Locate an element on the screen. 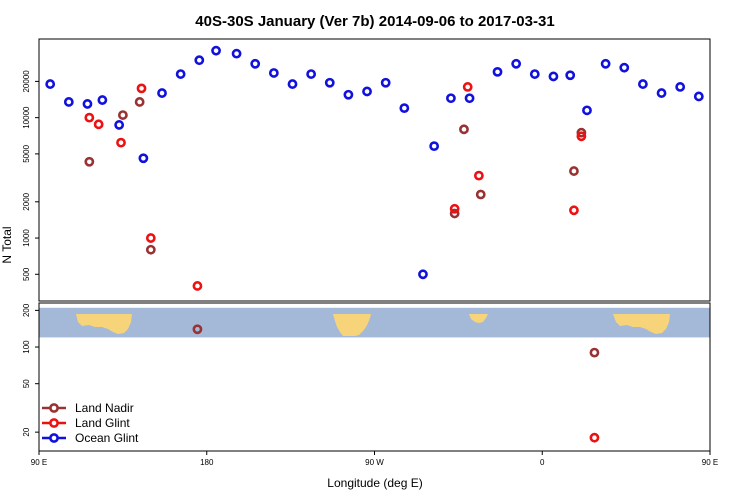  land-south-america is located at coordinates (352, 325).